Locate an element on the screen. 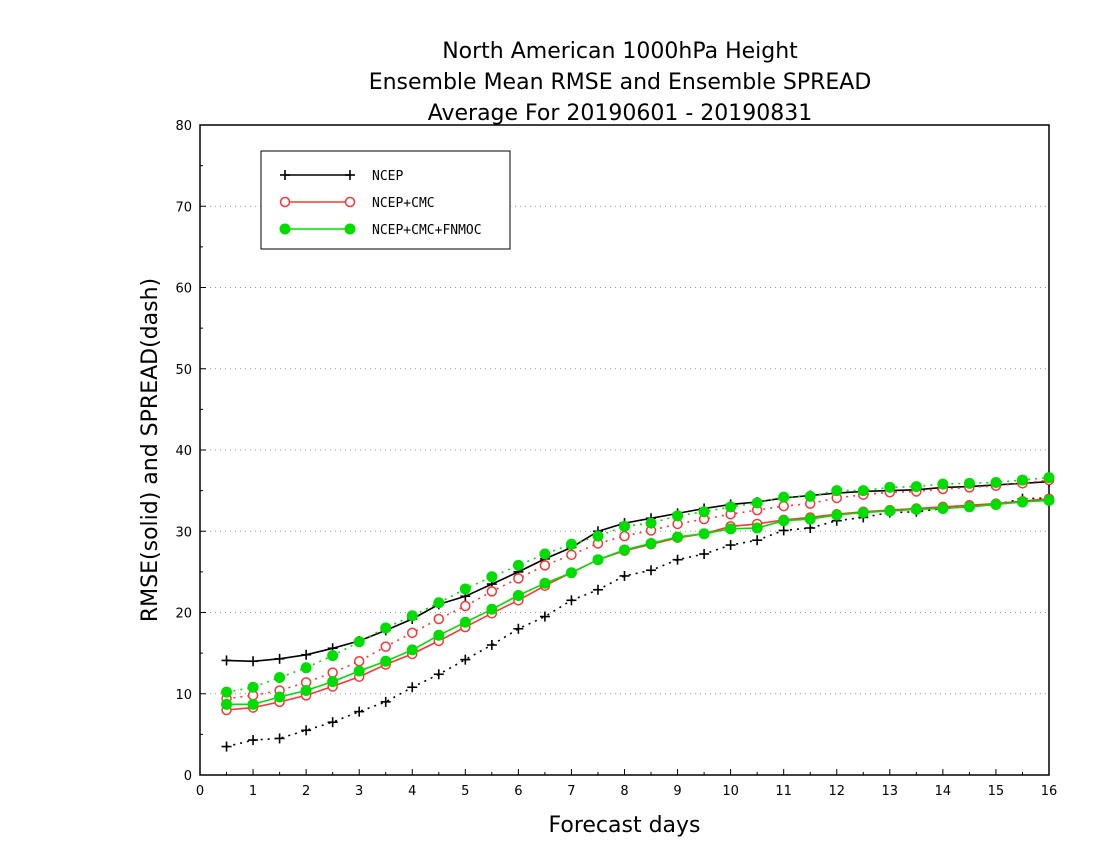  x-tick-label: 16 is located at coordinates (1049, 791).